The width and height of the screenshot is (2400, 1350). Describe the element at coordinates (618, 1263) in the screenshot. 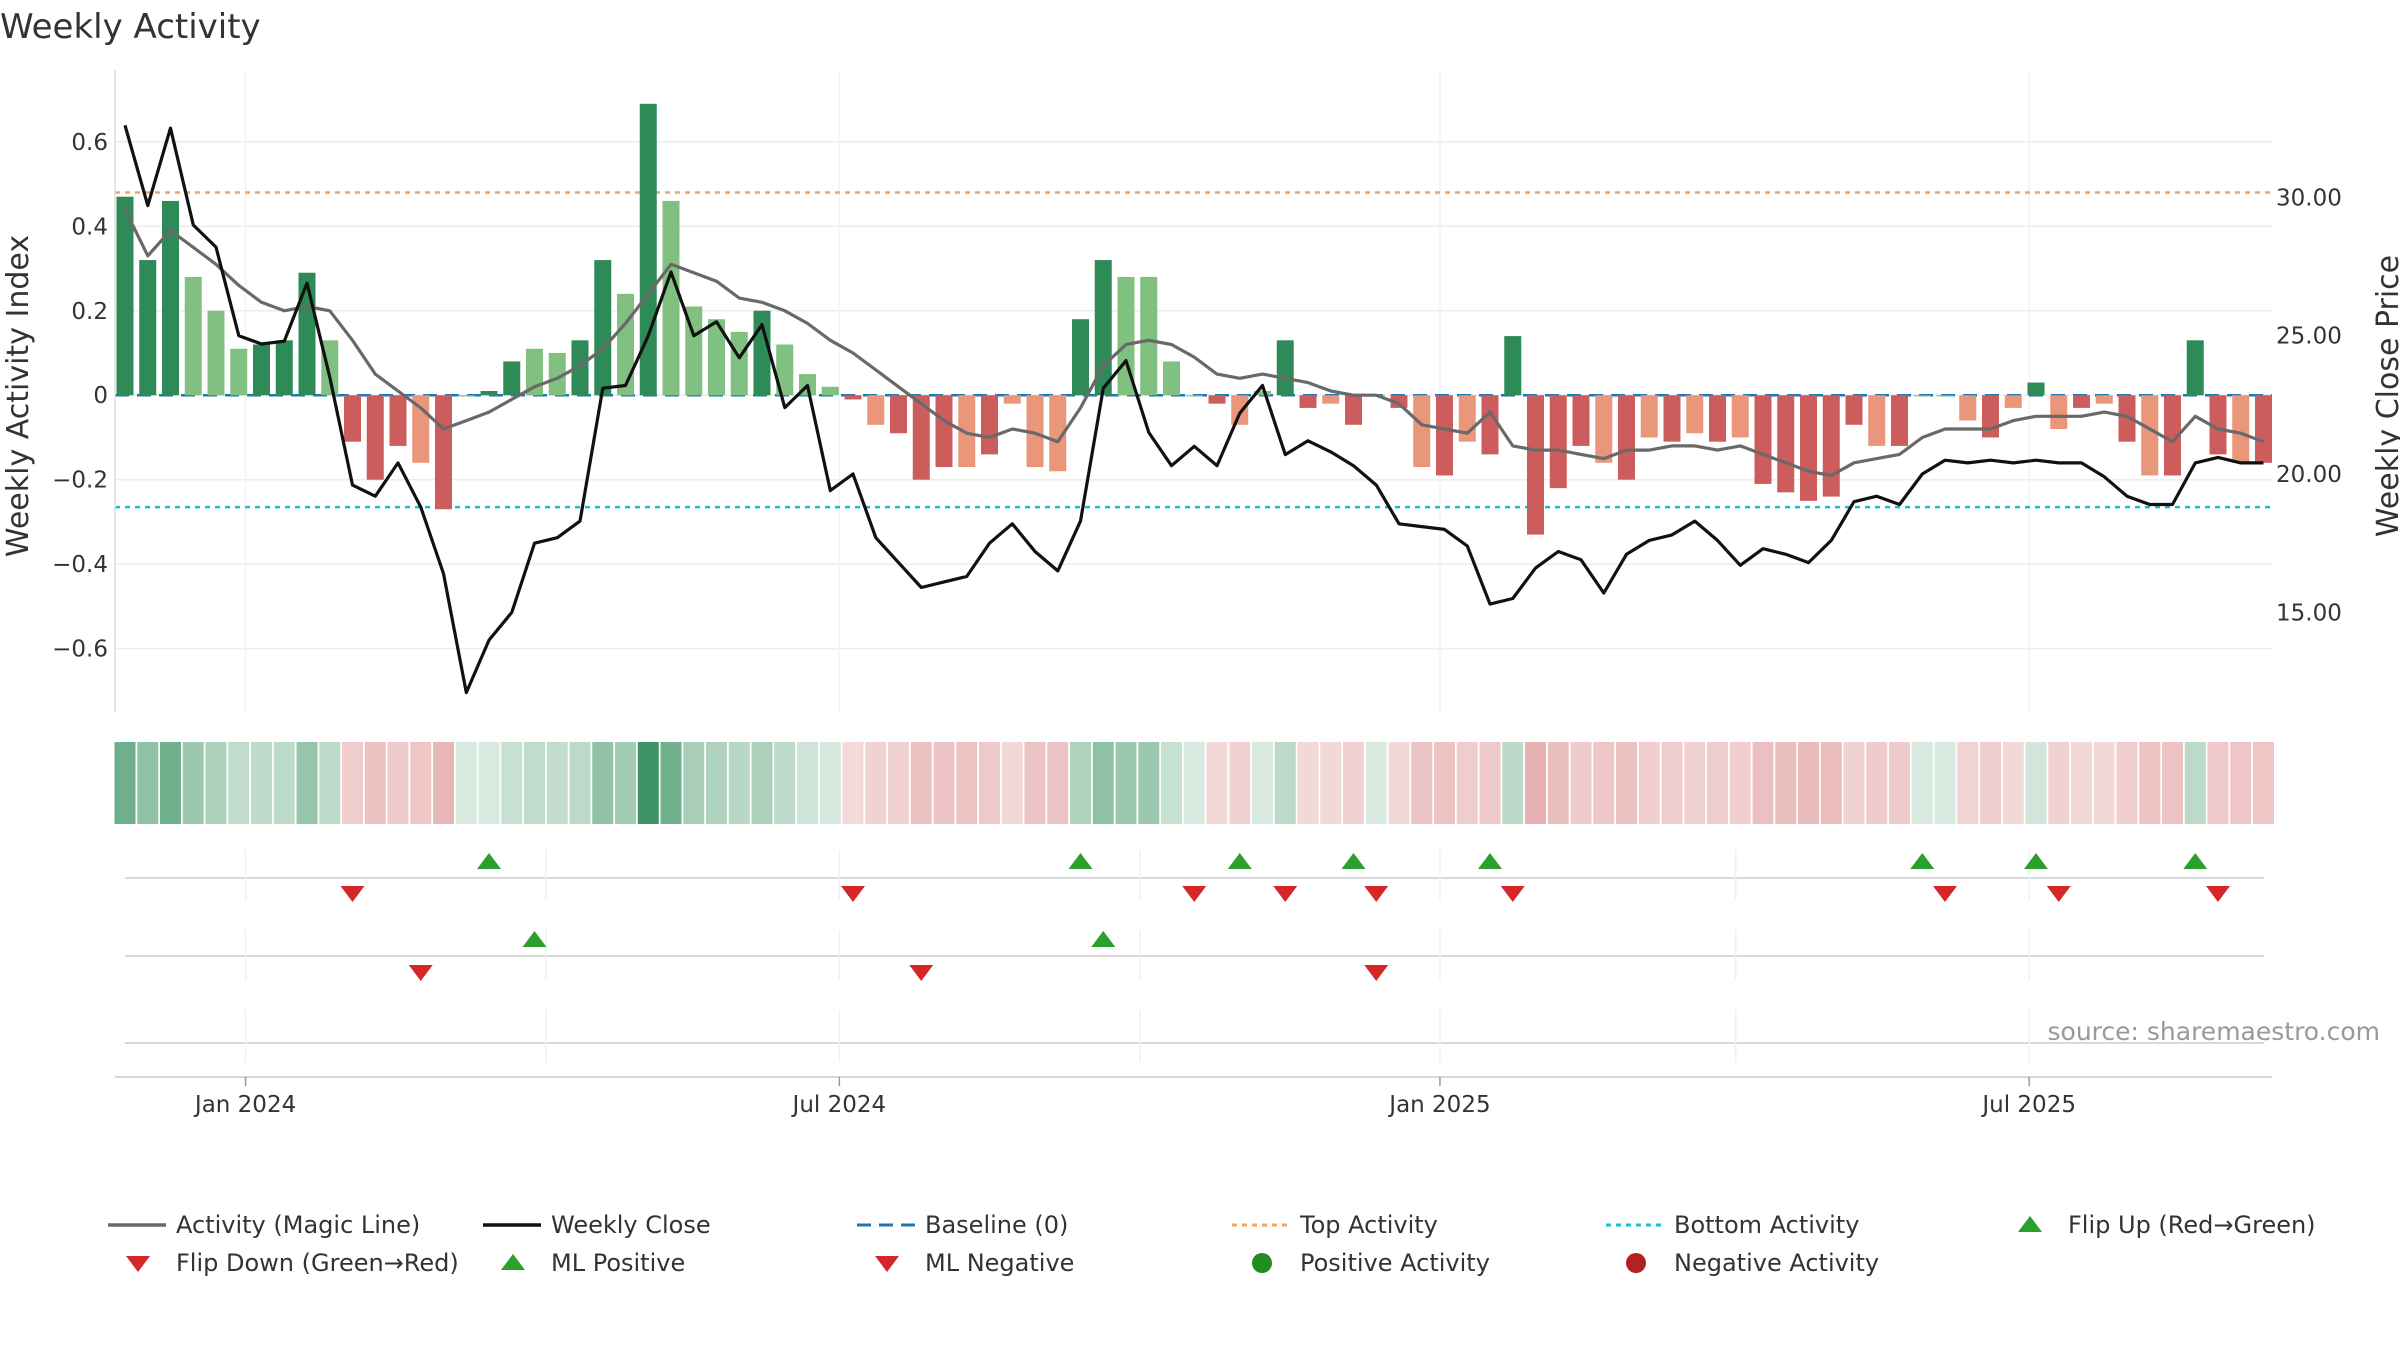

I see `legend-label: ML Positive` at that location.